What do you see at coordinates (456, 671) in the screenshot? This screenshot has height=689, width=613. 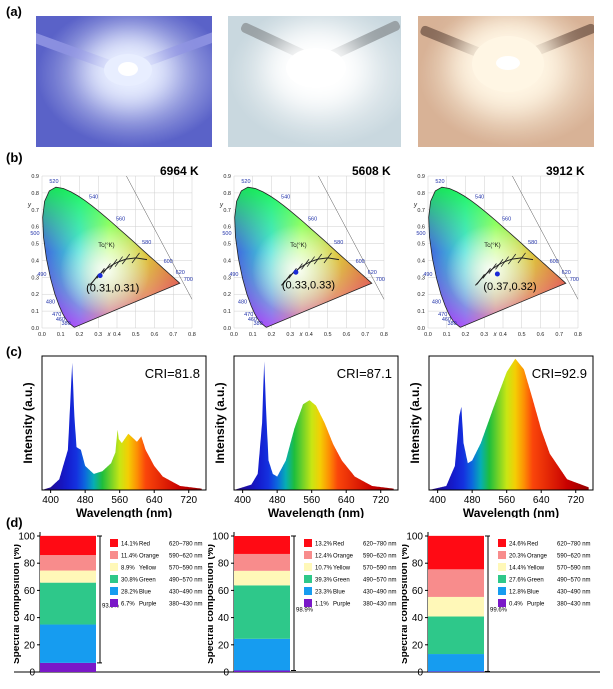 I see `bar-segment-purple` at bounding box center [456, 671].